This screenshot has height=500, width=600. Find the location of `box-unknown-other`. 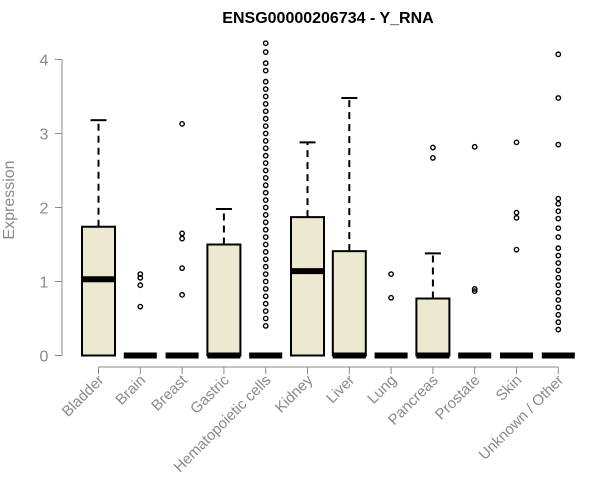

box-unknown-other is located at coordinates (558, 205).